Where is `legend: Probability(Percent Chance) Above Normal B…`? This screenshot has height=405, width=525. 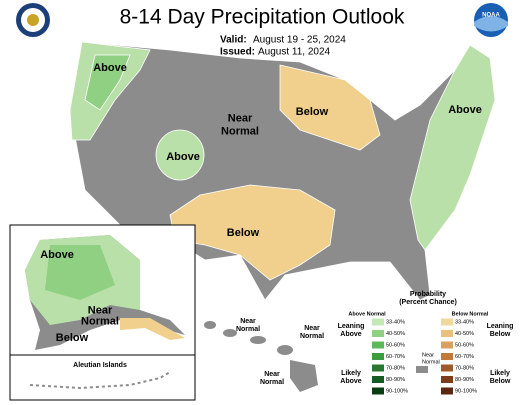 legend: Probability(Percent Chance) Above Normal B… is located at coordinates (426, 343).